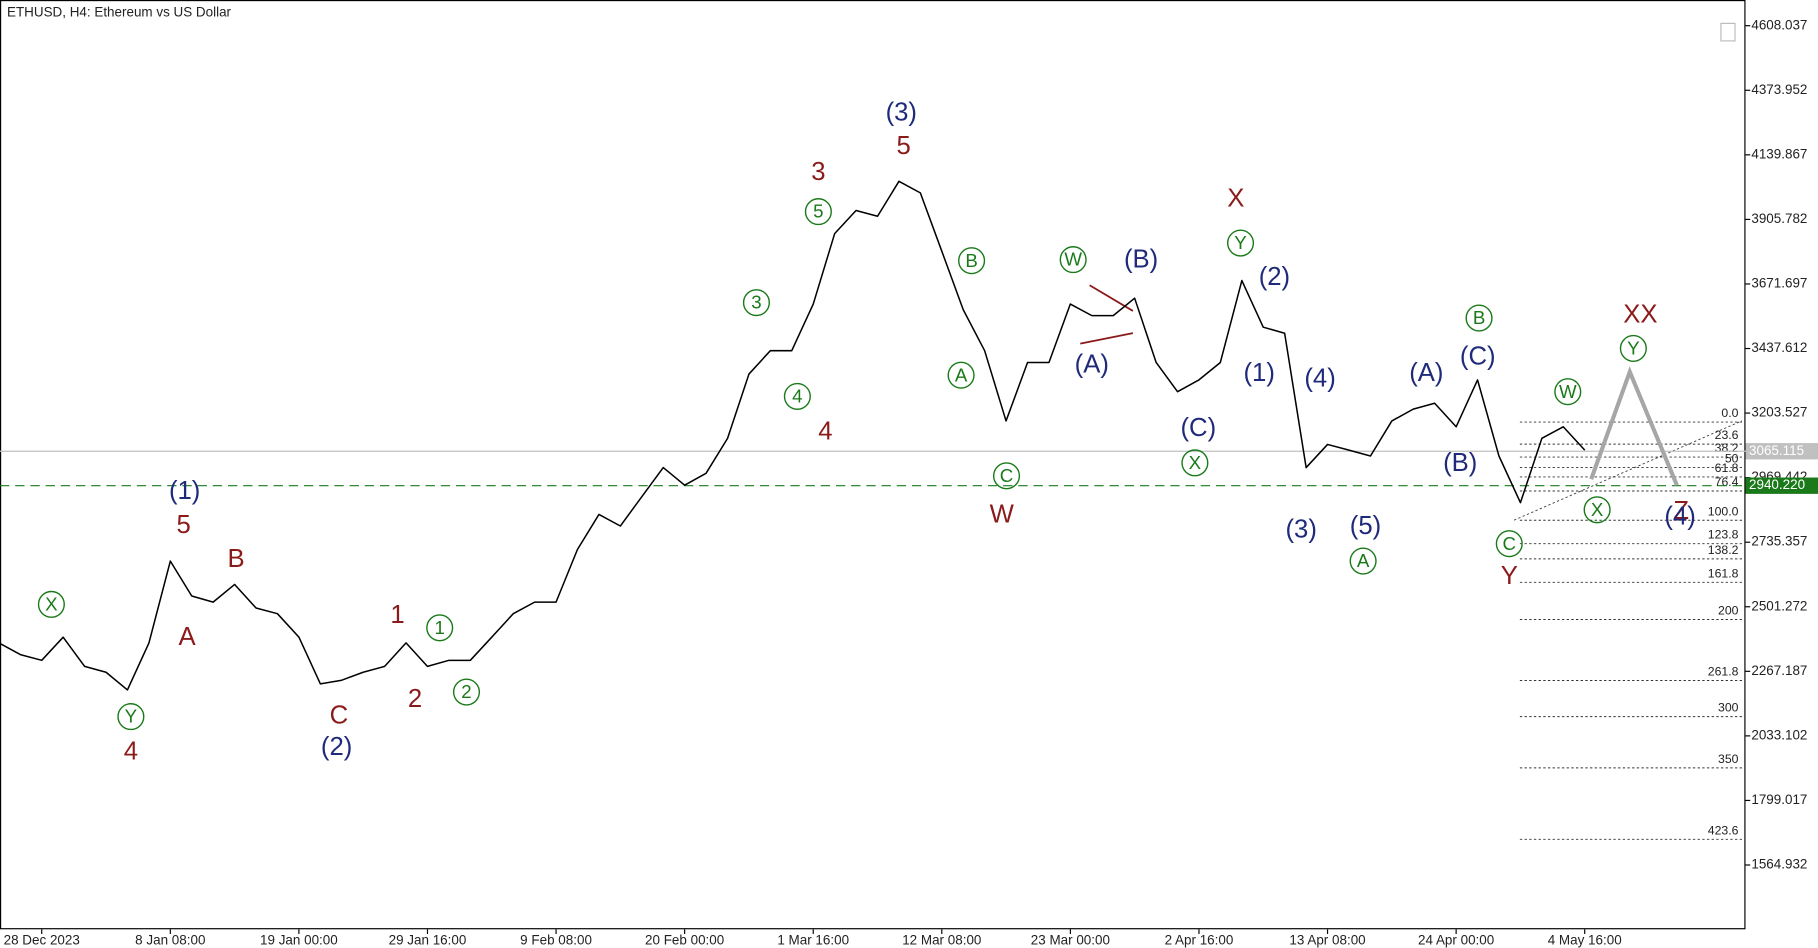 This screenshot has height=948, width=1818. I want to click on wave-label: 3, so click(818, 172).